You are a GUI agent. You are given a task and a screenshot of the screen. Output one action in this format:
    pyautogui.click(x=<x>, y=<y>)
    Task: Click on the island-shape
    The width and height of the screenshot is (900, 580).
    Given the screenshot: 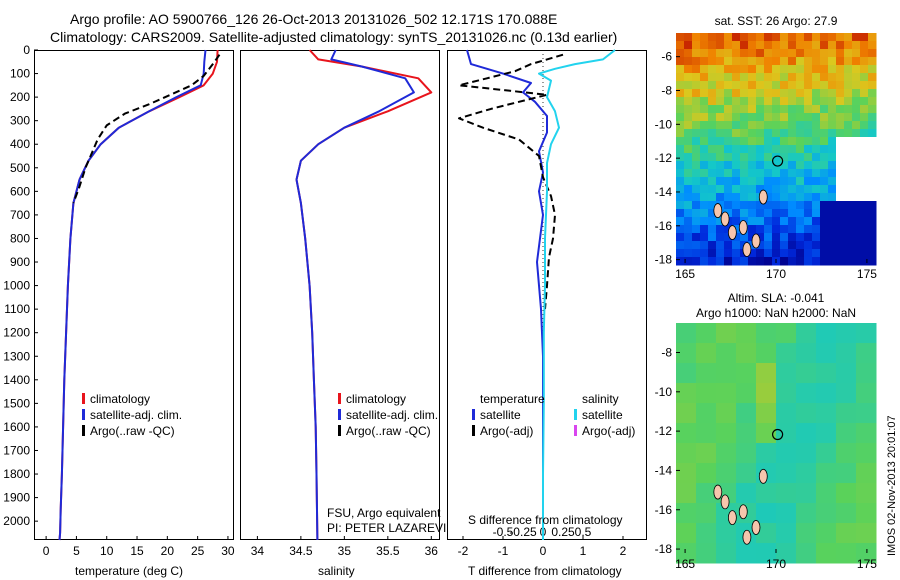 What is the action you would take?
    pyautogui.click(x=747, y=537)
    